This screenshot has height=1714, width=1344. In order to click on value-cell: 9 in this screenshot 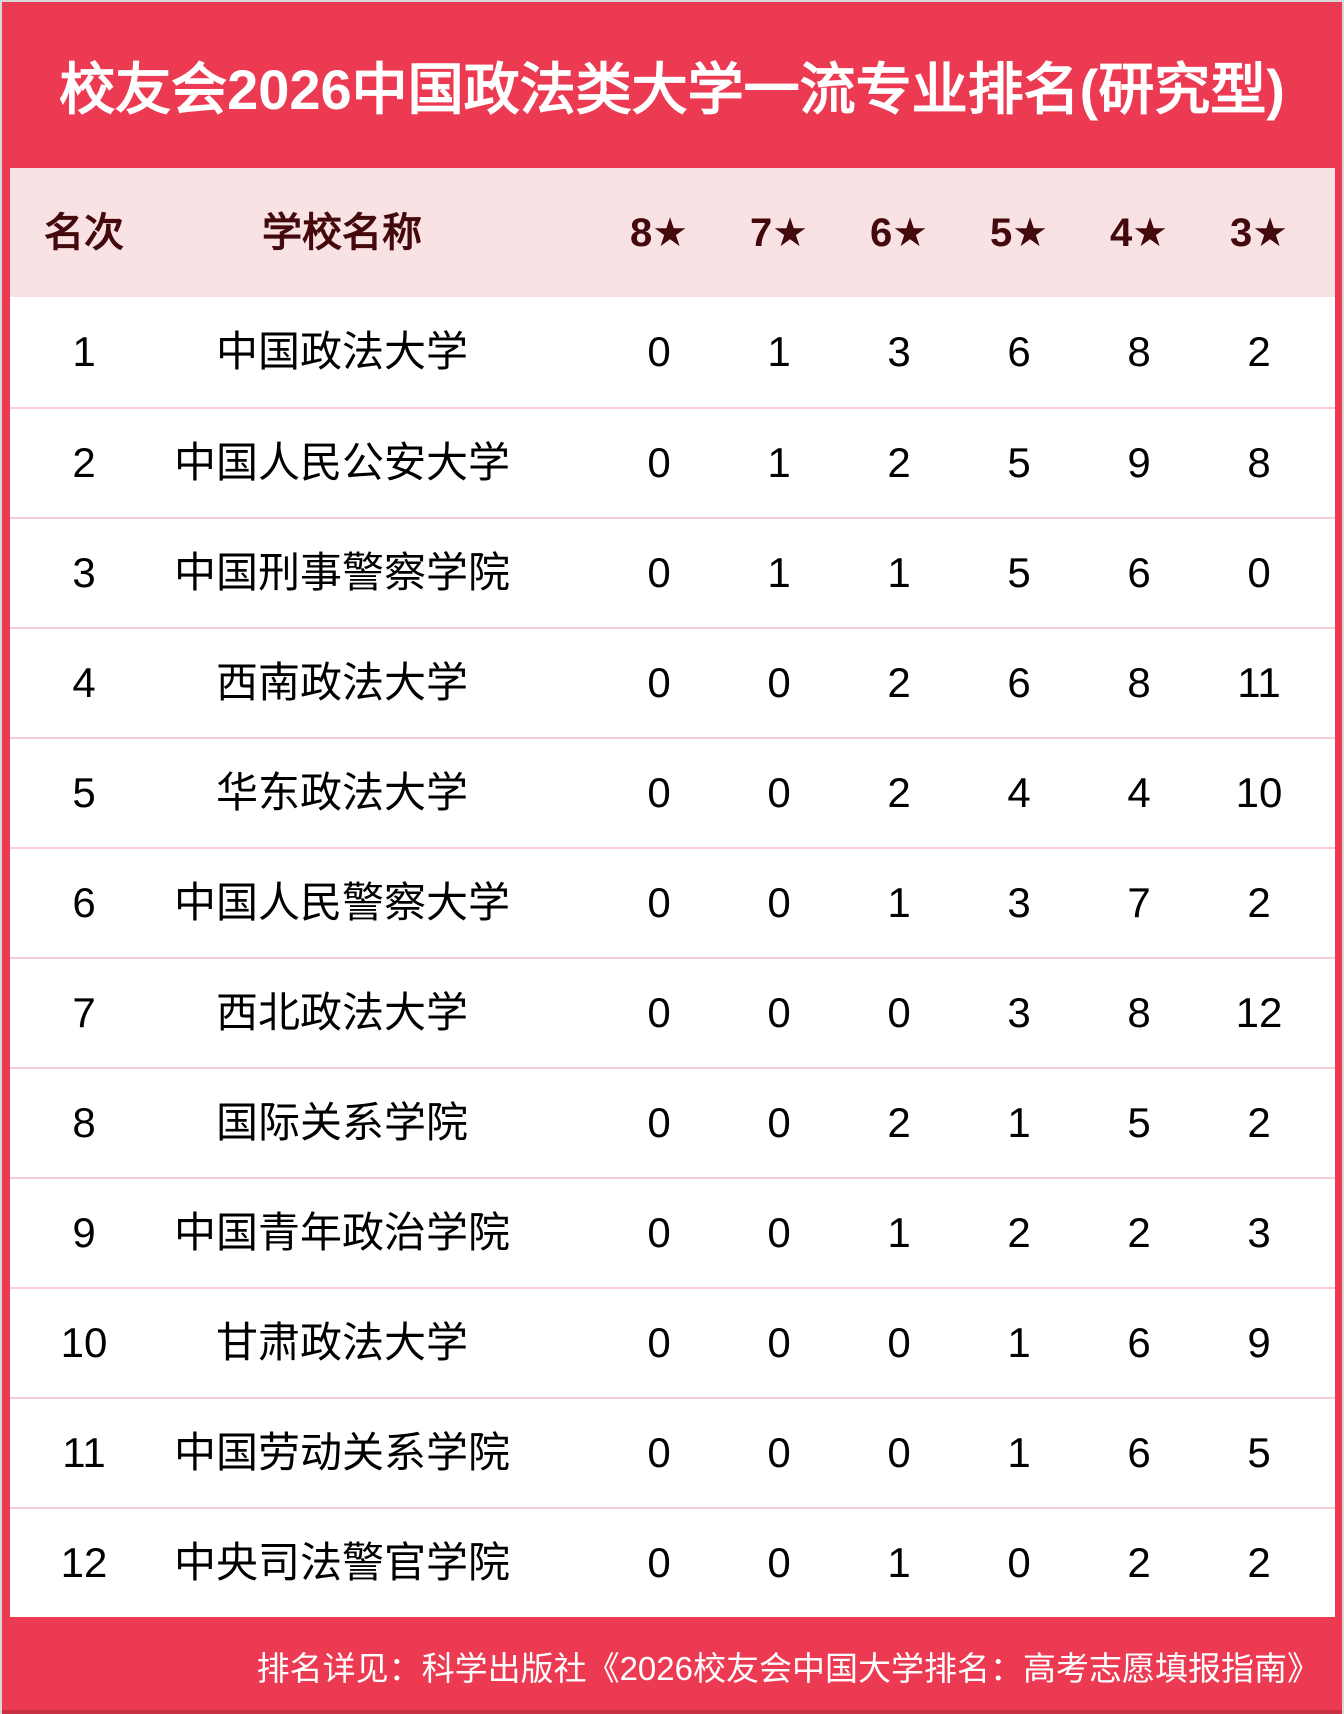, I will do `click(1259, 1342)`.